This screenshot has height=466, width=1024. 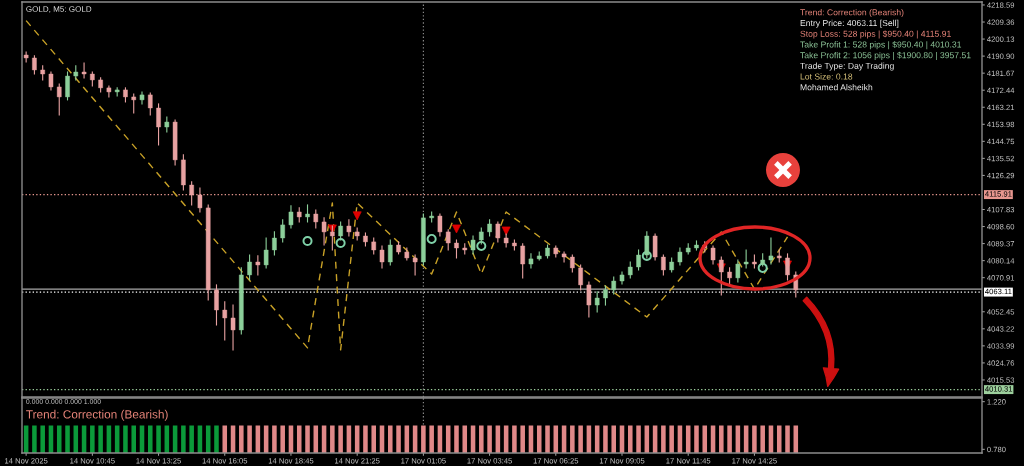 I want to click on annotation: Mohamed Alsheikh, so click(x=836, y=87).